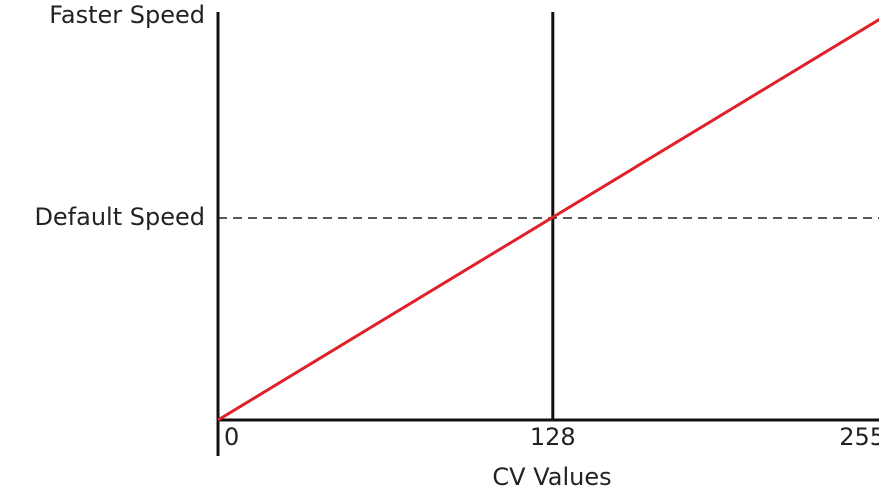 Image resolution: width=879 pixels, height=493 pixels. I want to click on x-tick-label: 255, so click(859, 437).